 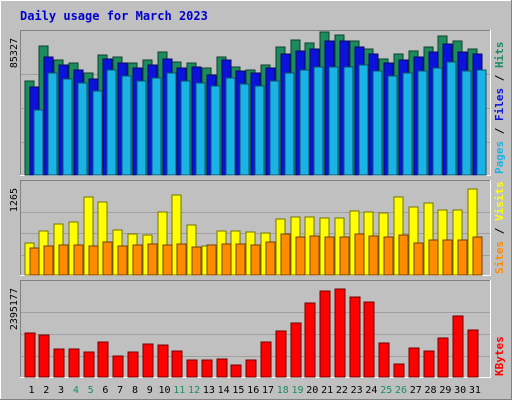 What do you see at coordinates (431, 390) in the screenshot?
I see `x-tick-label: 28` at bounding box center [431, 390].